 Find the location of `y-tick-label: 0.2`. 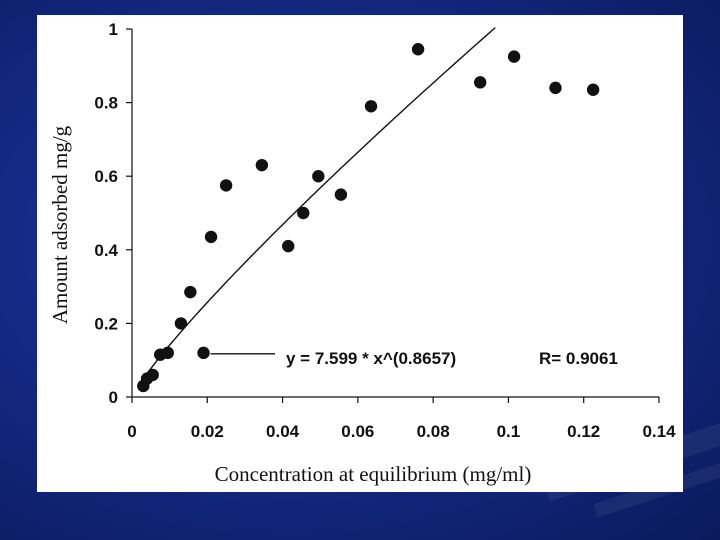

y-tick-label: 0.2 is located at coordinates (106, 323).